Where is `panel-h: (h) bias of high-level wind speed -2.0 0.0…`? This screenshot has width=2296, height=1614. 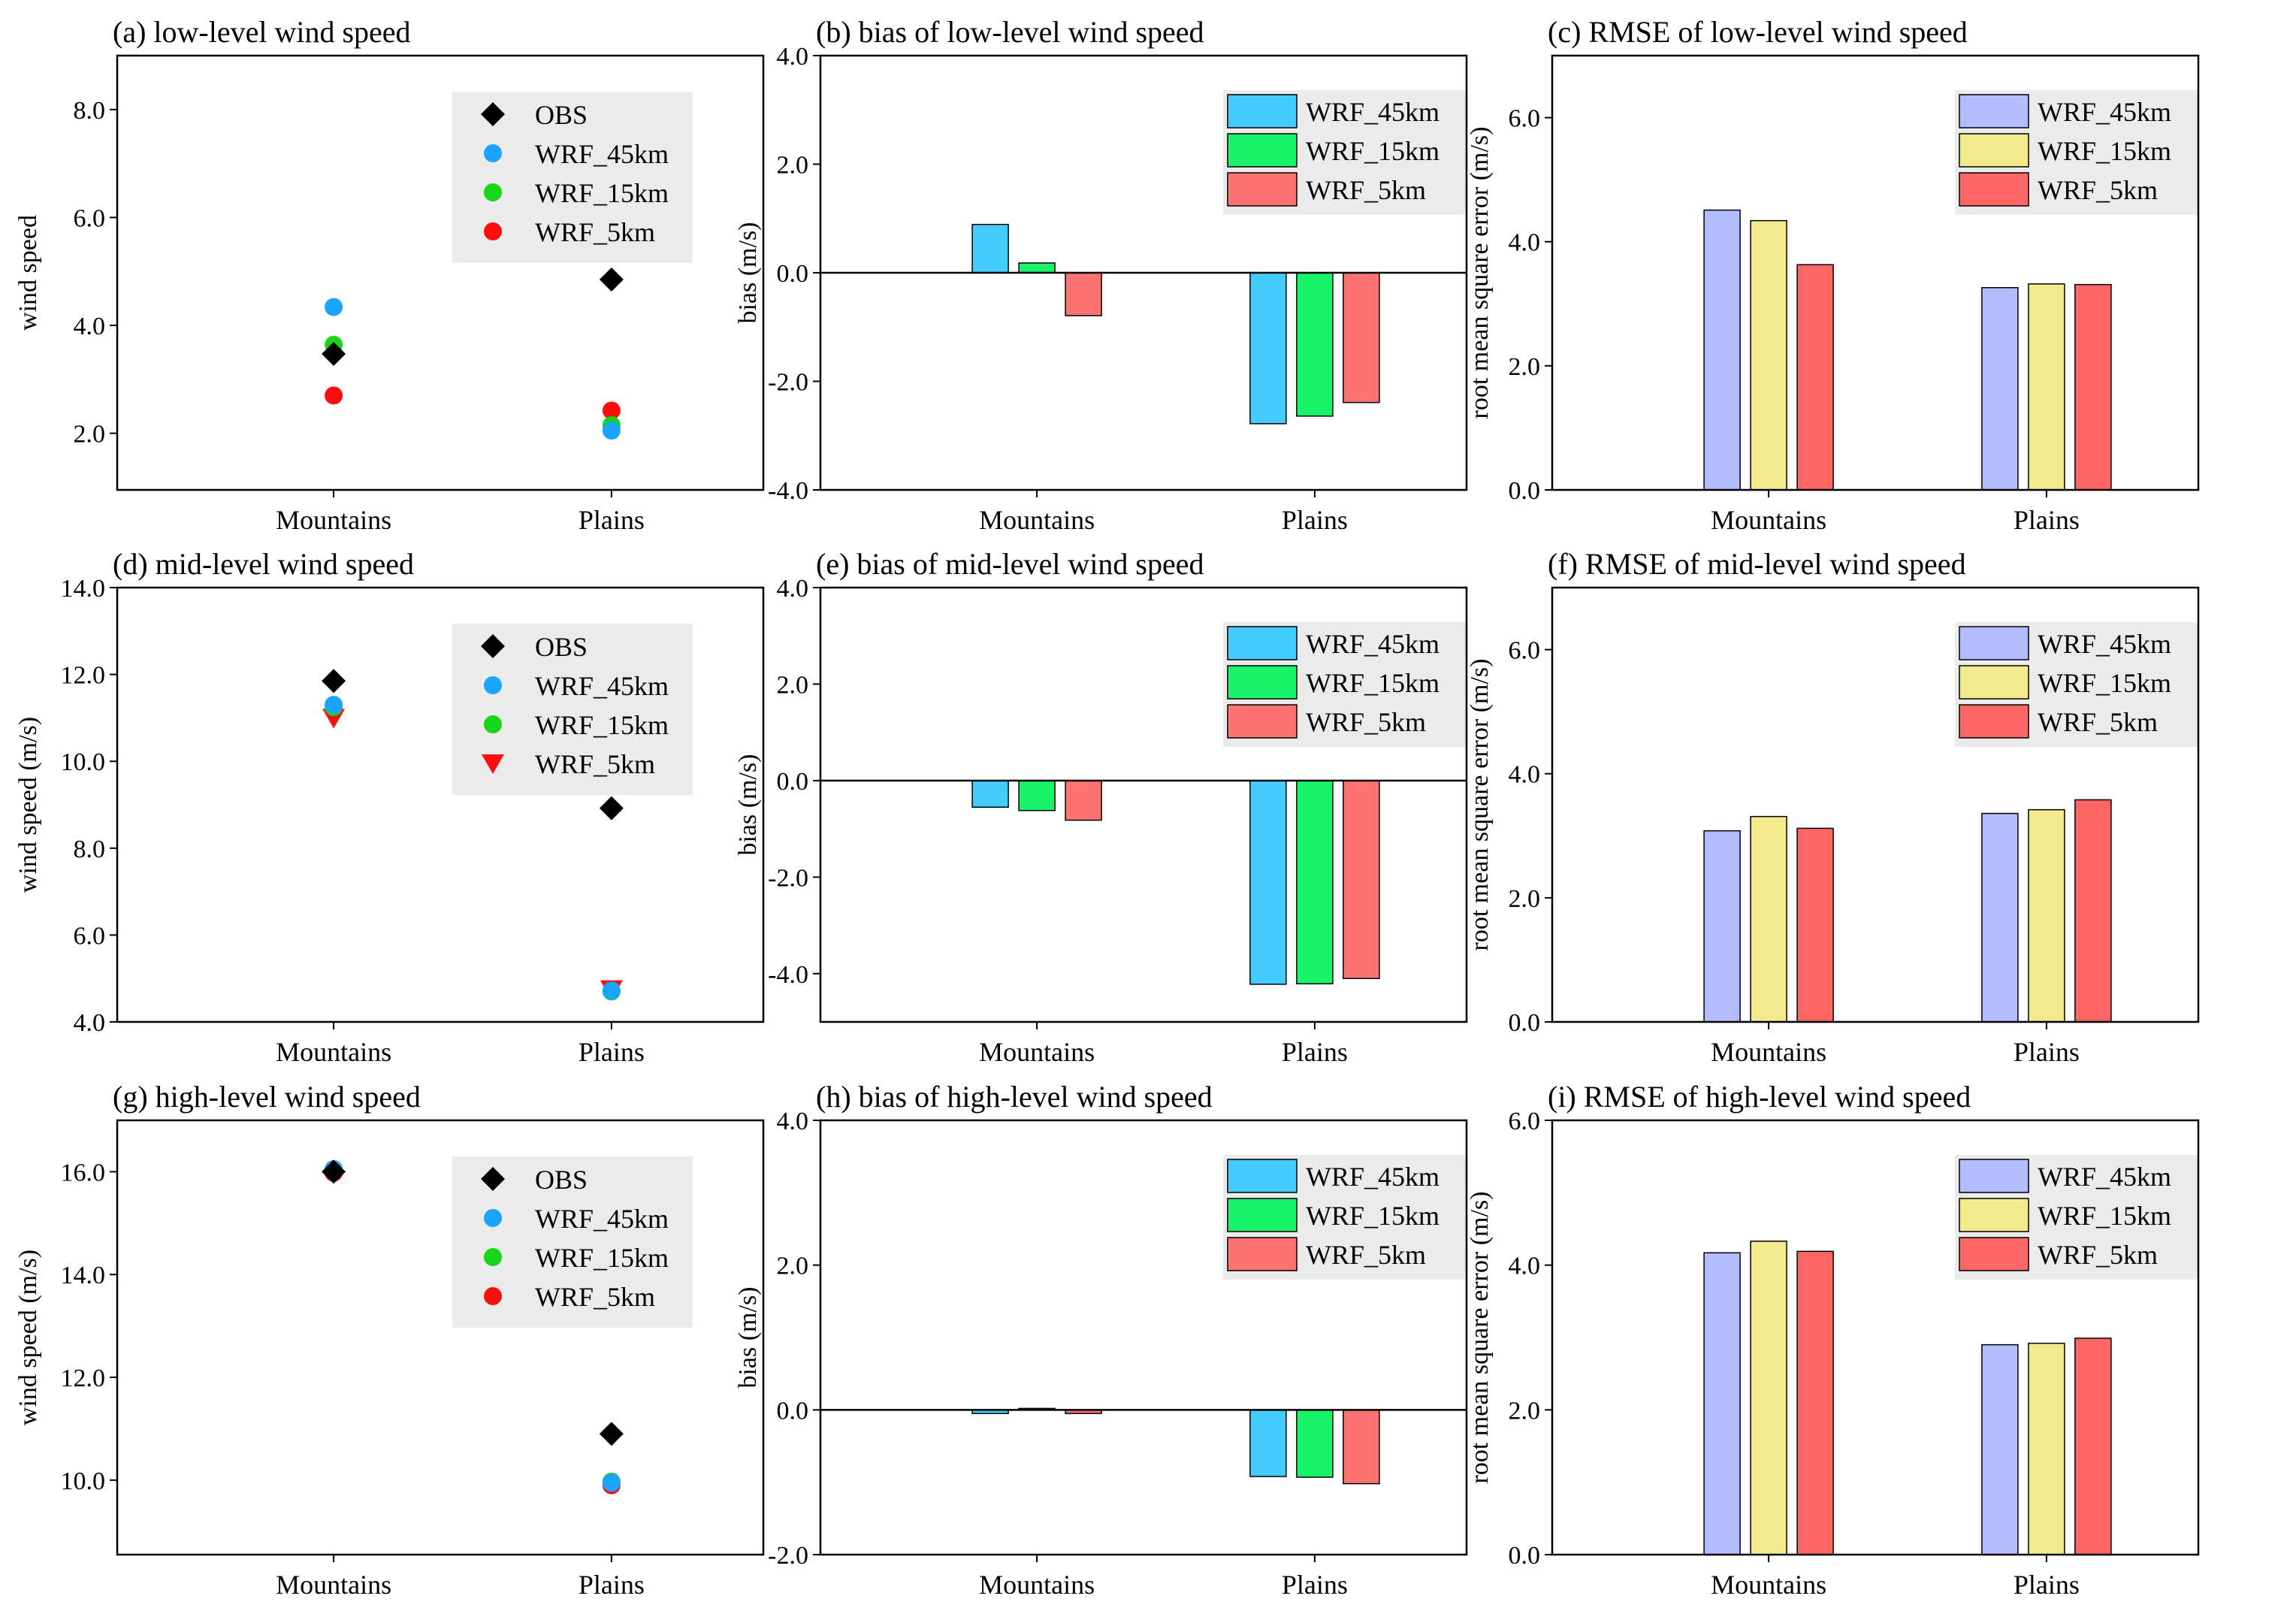 panel-h: (h) bias of high-level wind speed -2.0 0.0… is located at coordinates (1101, 1340).